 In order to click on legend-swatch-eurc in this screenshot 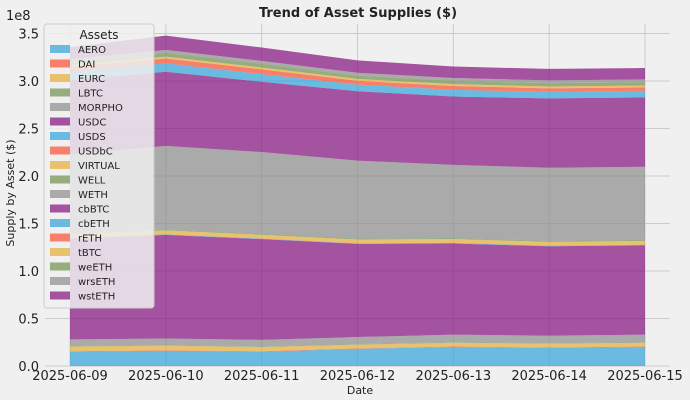, I will do `click(60, 78)`.